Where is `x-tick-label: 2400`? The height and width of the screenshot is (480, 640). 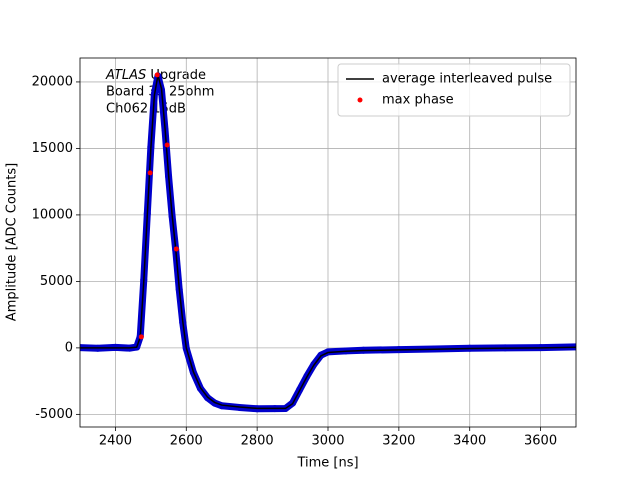
x-tick-label: 2400 is located at coordinates (115, 441).